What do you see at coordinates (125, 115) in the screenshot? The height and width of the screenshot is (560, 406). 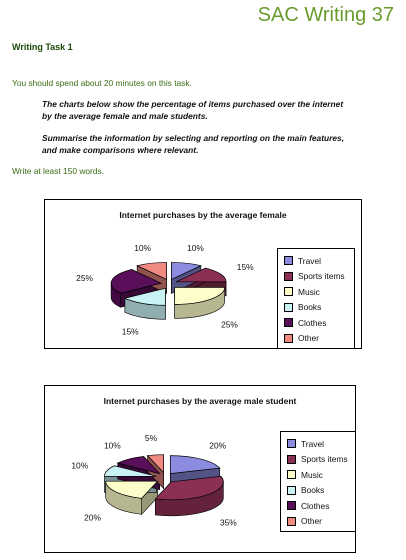 I see `prompt-line-2: by the average female and male students.` at bounding box center [125, 115].